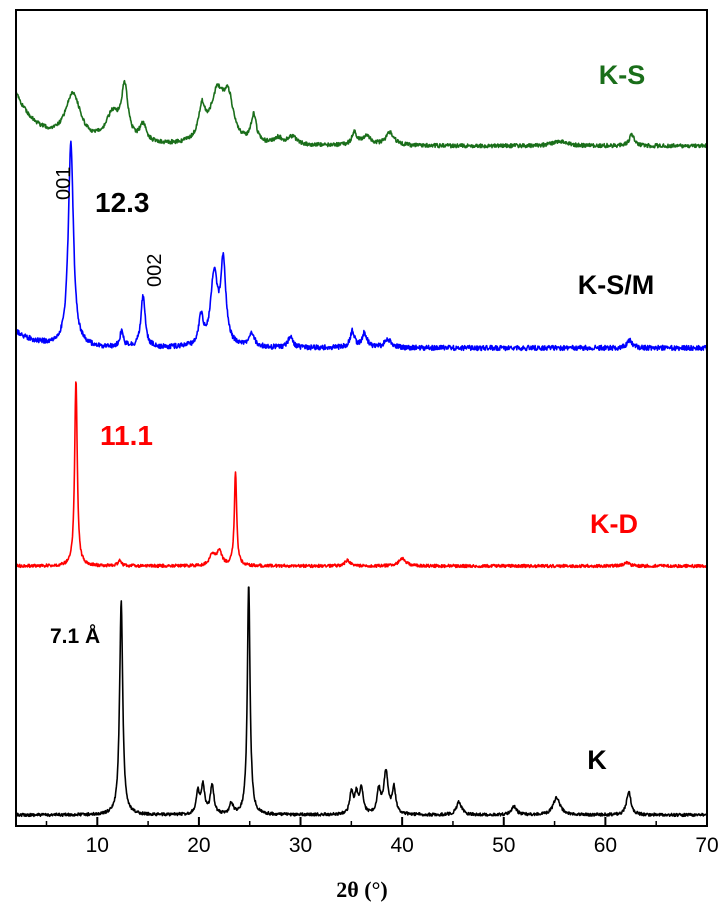 This screenshot has height=909, width=725. What do you see at coordinates (75, 636) in the screenshot?
I see `annotation-k-spacing: 7.1 Å` at bounding box center [75, 636].